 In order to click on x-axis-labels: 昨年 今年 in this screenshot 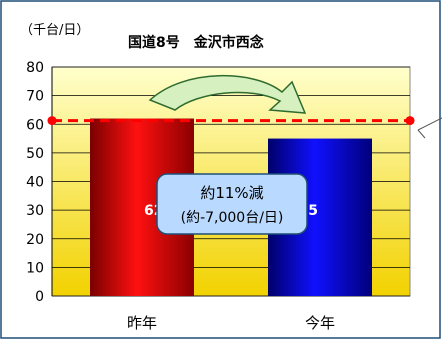, I will do `click(231, 323)`.